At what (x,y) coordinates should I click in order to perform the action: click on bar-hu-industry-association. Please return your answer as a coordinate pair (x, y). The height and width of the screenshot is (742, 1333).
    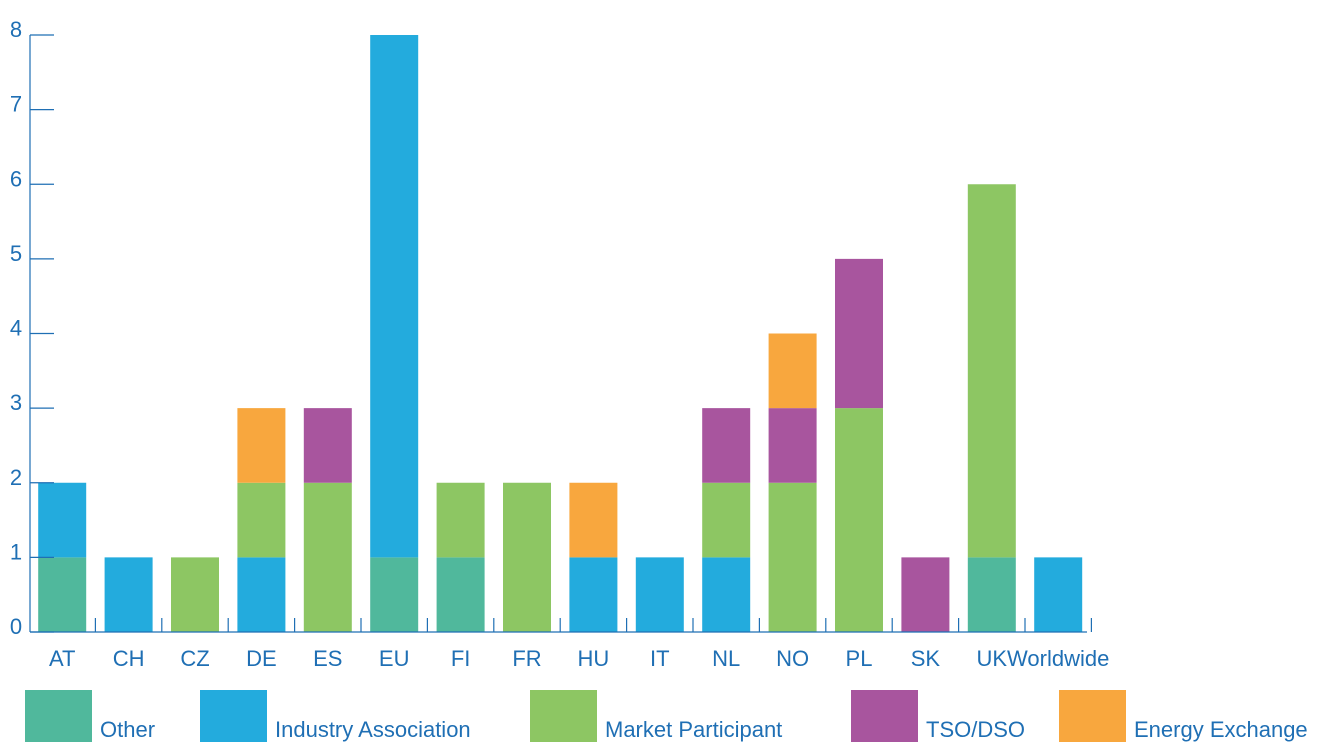
    Looking at the image, I should click on (593, 594).